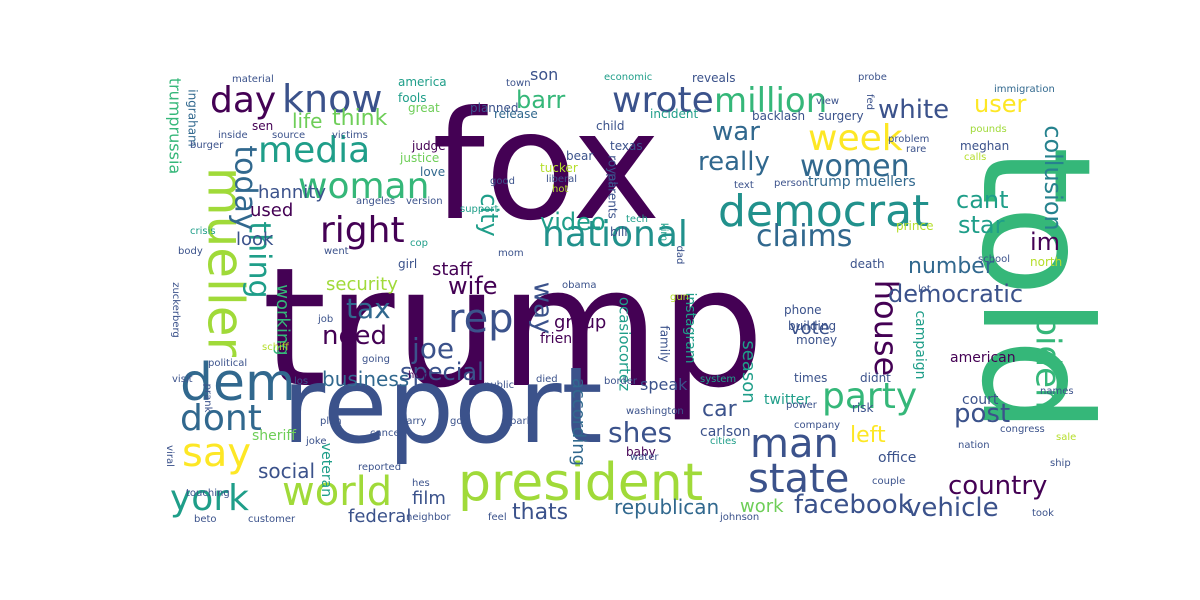 This screenshot has width=1200, height=600. I want to click on cloud-word: release, so click(516, 114).